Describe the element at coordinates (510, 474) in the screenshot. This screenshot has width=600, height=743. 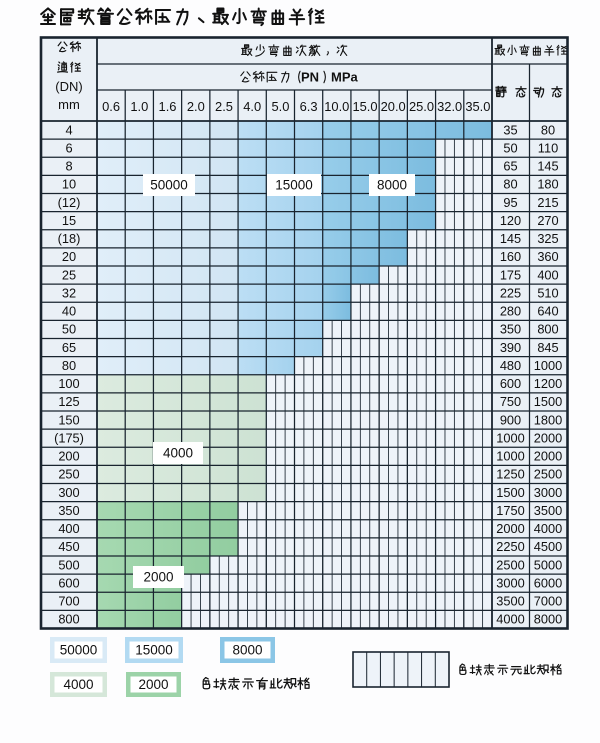
I see `svg-text: 1250` at that location.